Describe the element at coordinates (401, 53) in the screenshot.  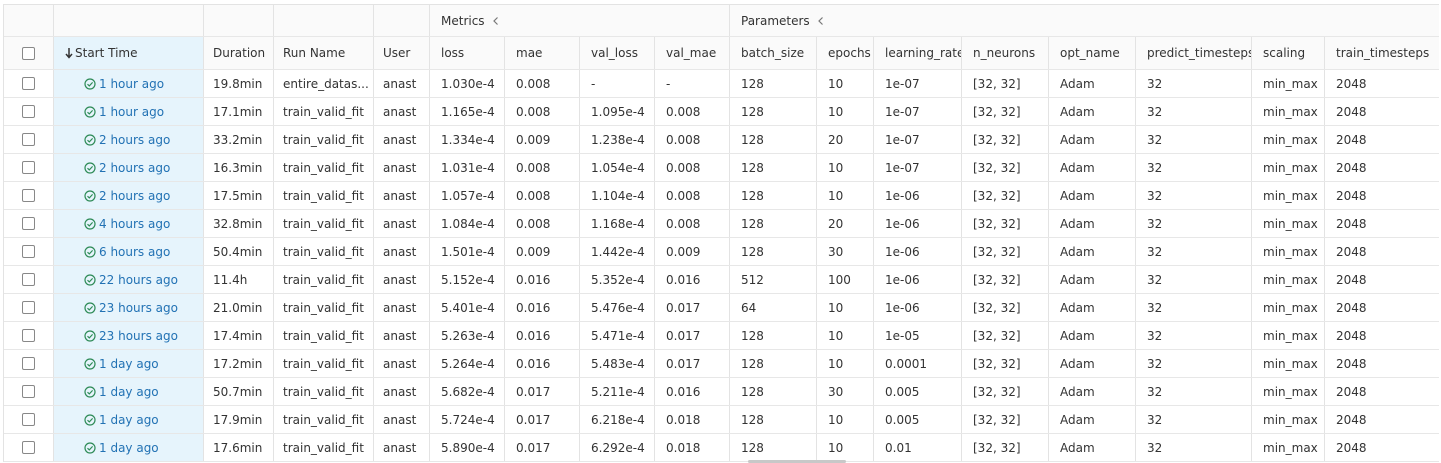
I see `column-header-user: User` at that location.